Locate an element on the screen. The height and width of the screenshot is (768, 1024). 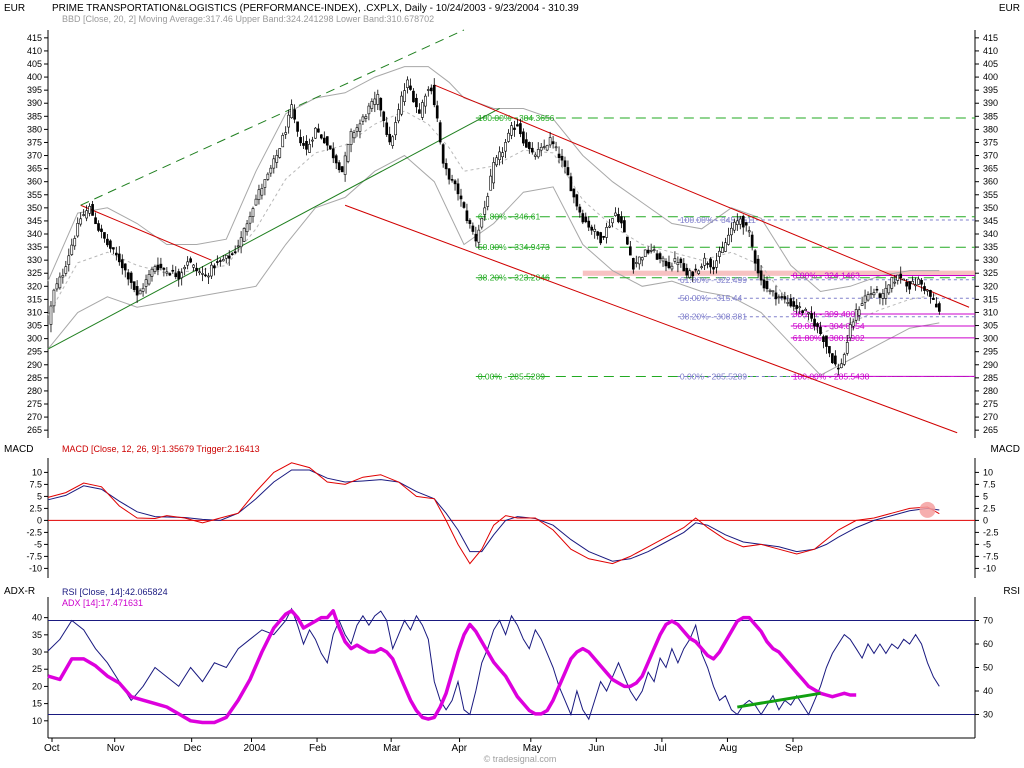
price-left-tick-label: 355 is located at coordinates (34, 195).